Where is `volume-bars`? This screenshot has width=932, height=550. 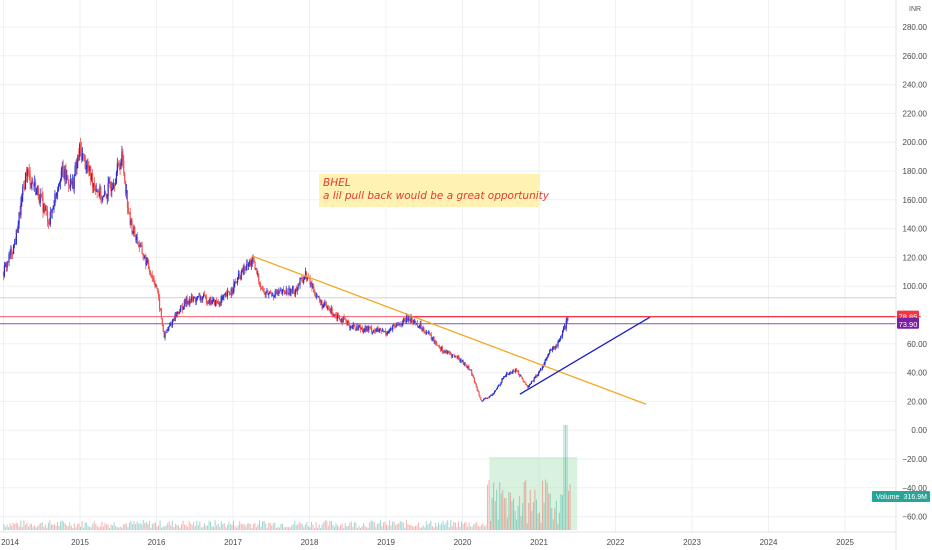 volume-bars is located at coordinates (290, 477).